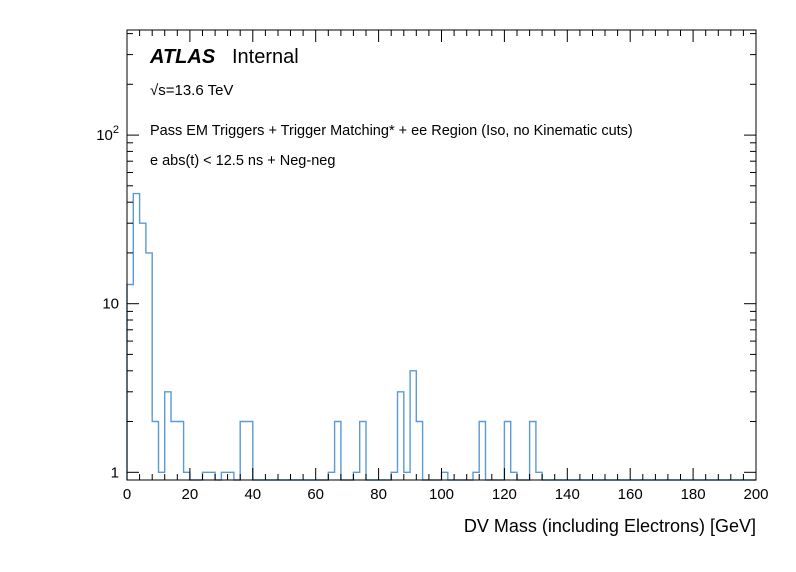 The image size is (796, 572). Describe the element at coordinates (182, 57) in the screenshot. I see `atlas-label: ATLAS` at that location.